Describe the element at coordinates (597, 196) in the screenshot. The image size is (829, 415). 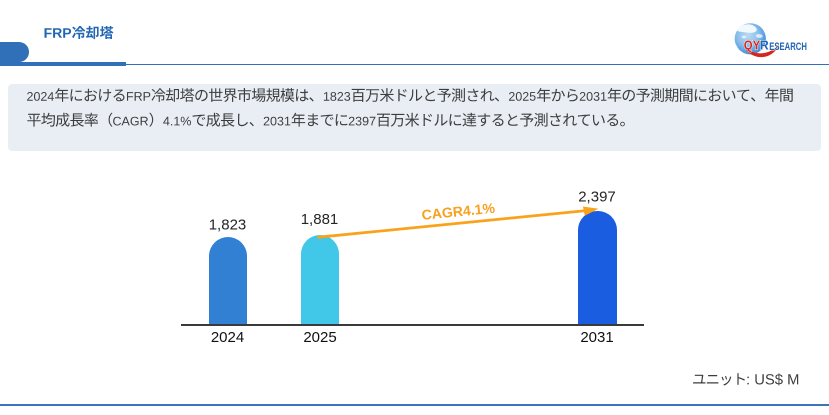
I see `svg-text: 2,397` at that location.